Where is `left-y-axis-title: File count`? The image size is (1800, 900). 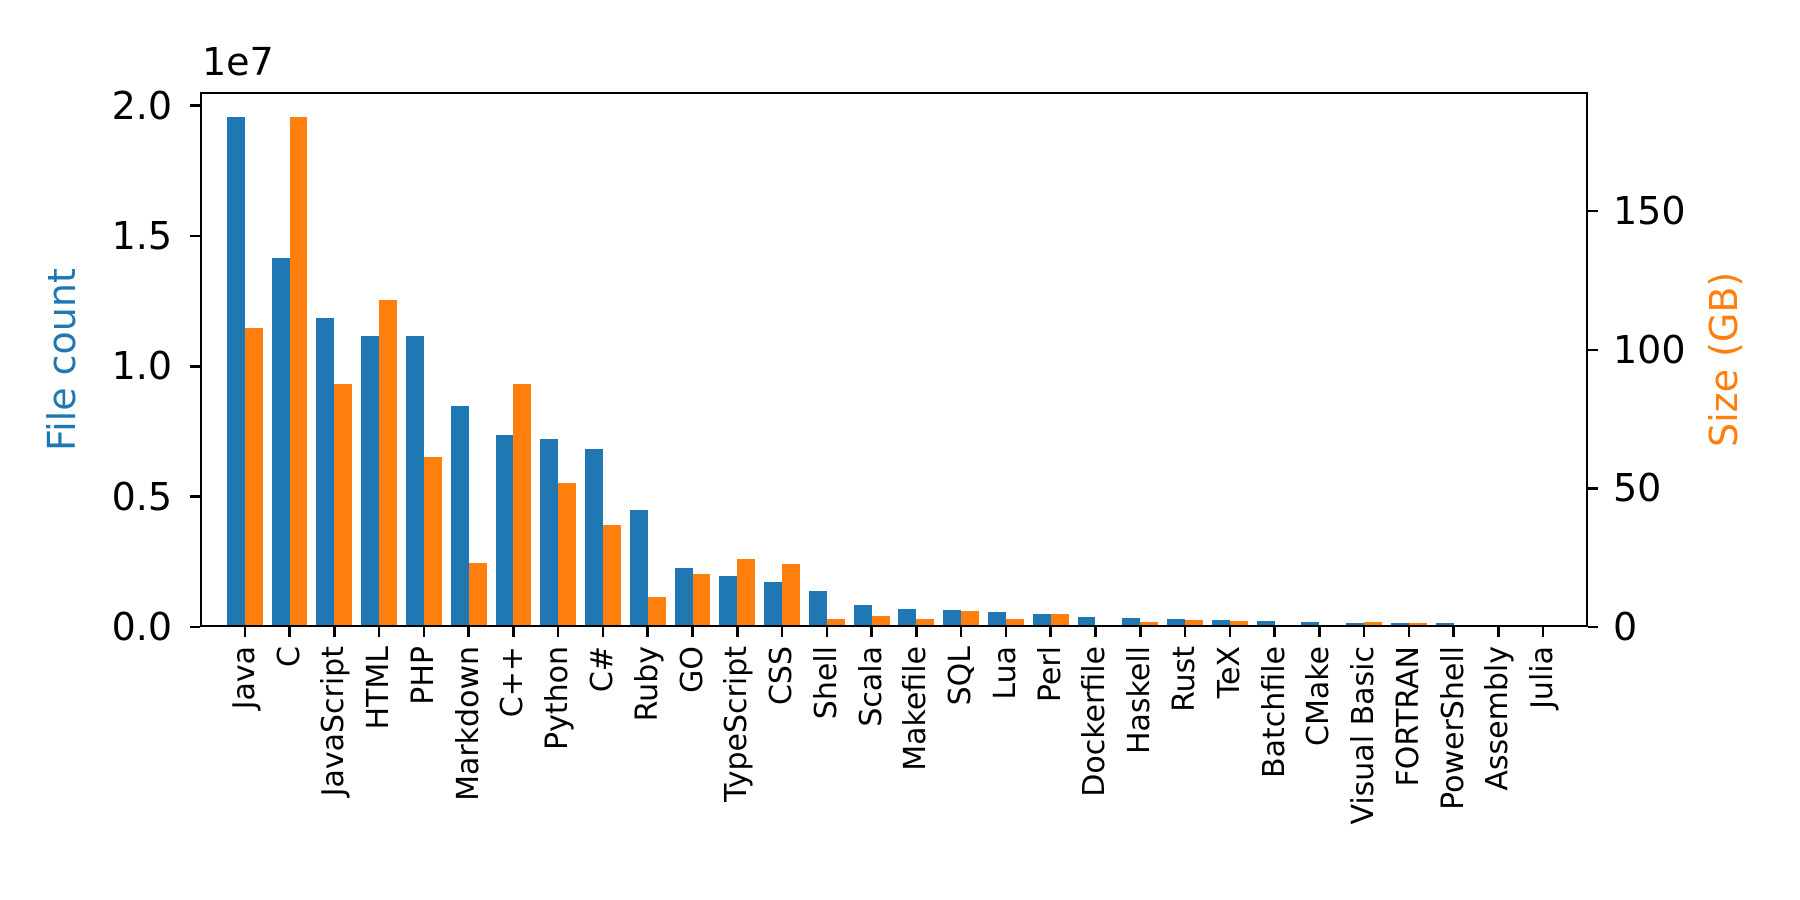
left-y-axis-title: File count is located at coordinates (62, 359).